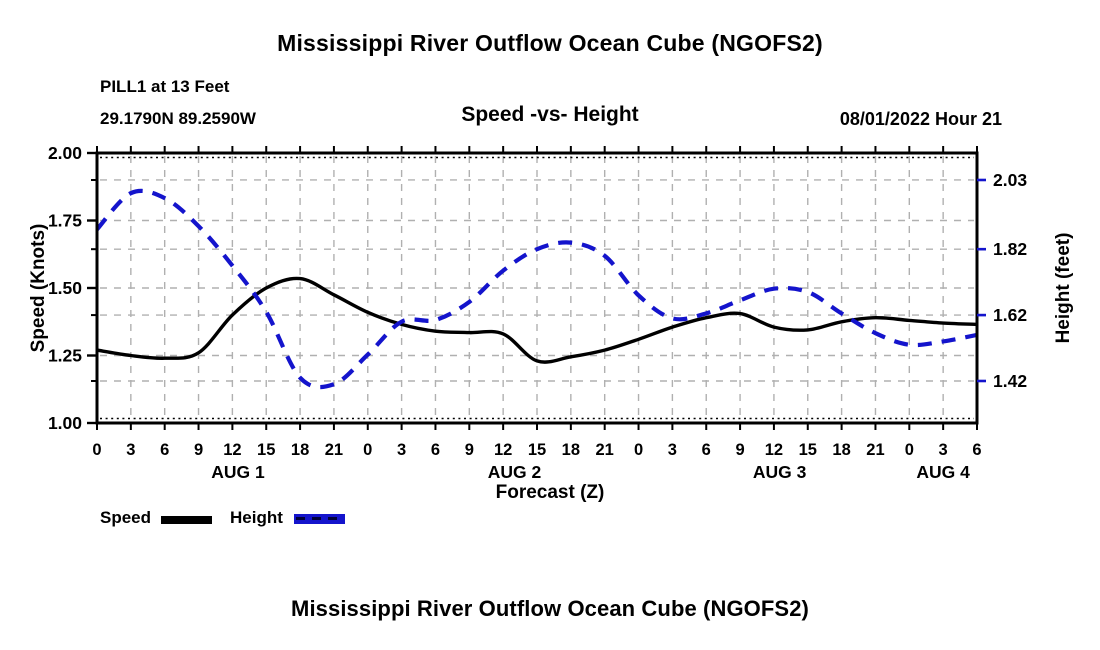  Describe the element at coordinates (65, 153) in the screenshot. I see `left-tick-label: 2.00` at that location.